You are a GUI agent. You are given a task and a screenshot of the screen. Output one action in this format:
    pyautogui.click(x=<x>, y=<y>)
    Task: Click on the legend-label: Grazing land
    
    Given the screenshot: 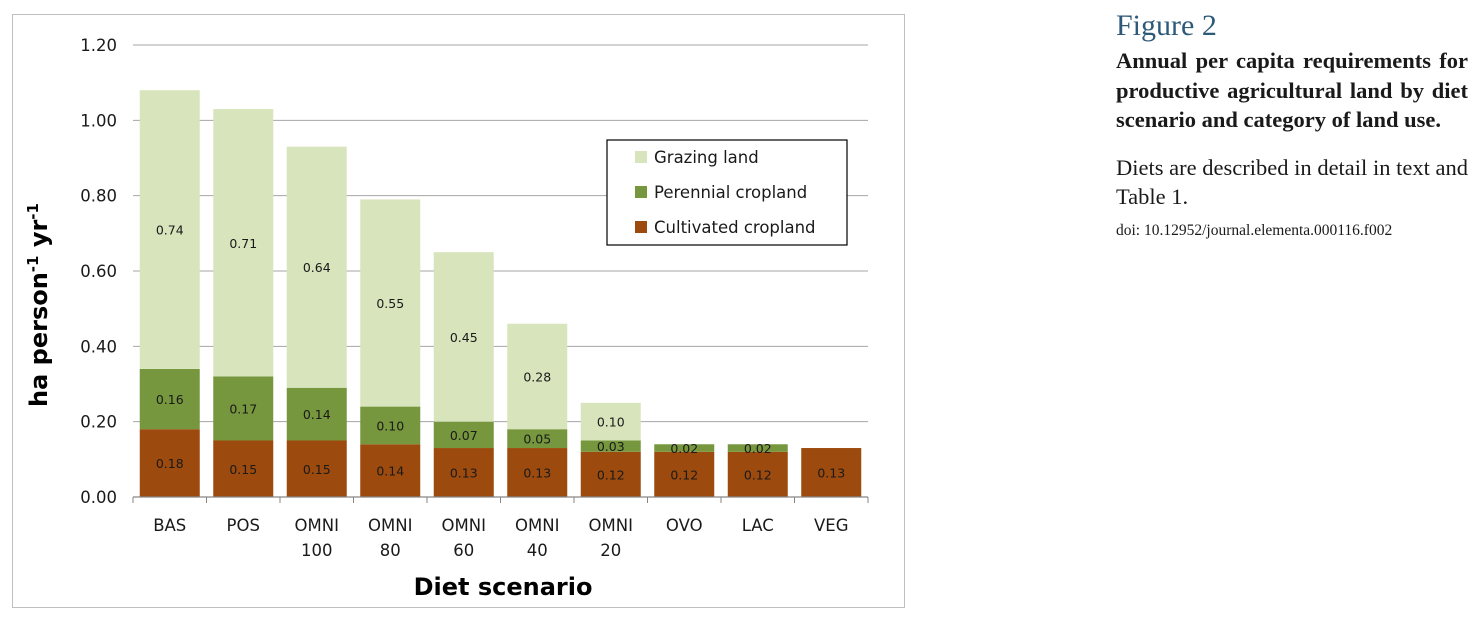 What is the action you would take?
    pyautogui.click(x=706, y=157)
    